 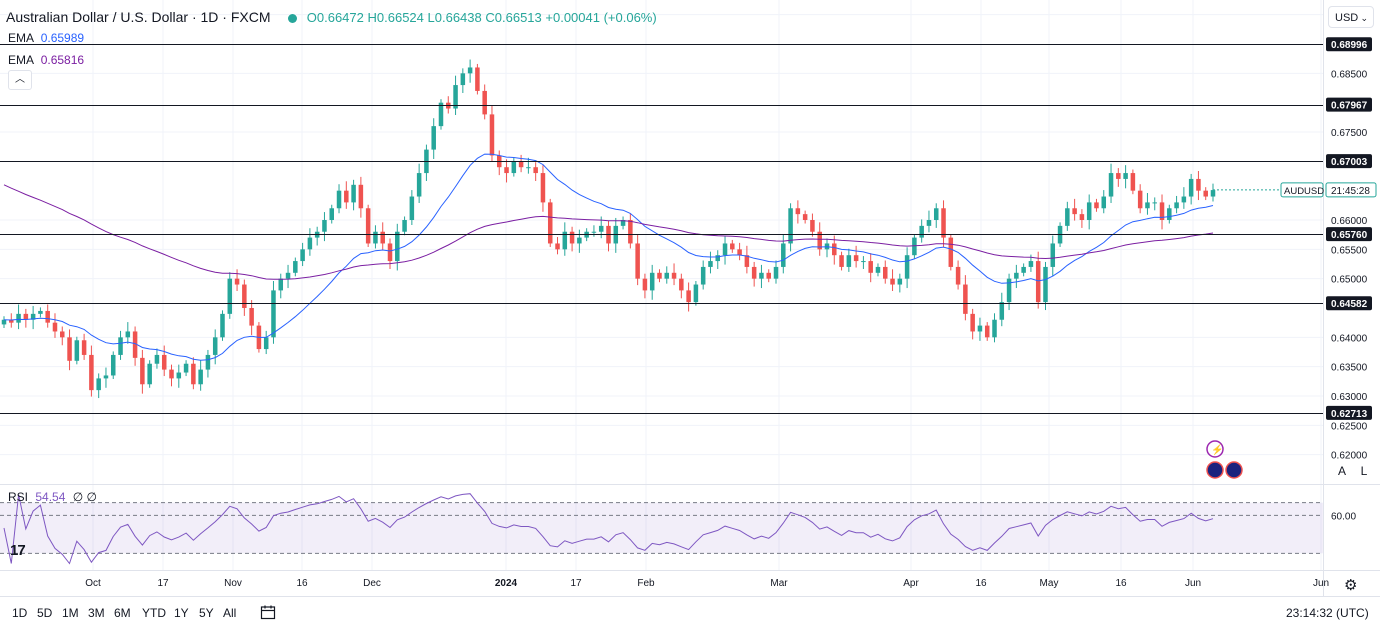 I want to click on timeframe-1d: 1D, so click(x=20, y=613).